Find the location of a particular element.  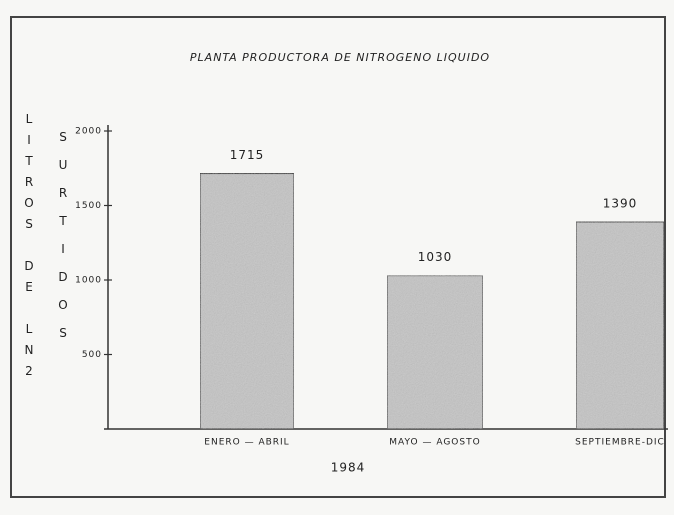

y-tick-label: 500 is located at coordinates (92, 355).